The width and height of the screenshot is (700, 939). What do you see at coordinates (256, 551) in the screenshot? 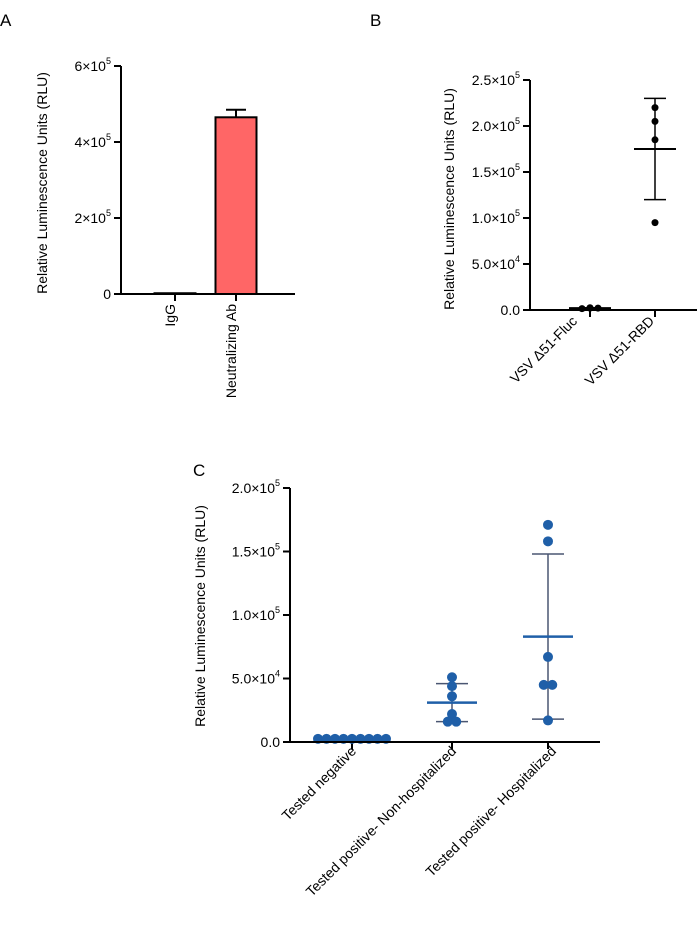
I see `panel-c-ytick-label: 1.5×10⁵` at bounding box center [256, 551].